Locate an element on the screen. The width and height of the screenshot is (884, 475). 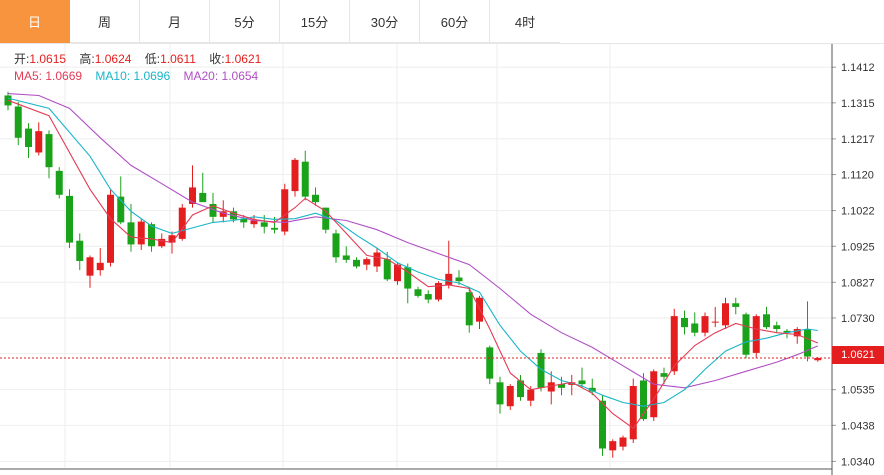
open-value: 1.0615 is located at coordinates (48, 59).